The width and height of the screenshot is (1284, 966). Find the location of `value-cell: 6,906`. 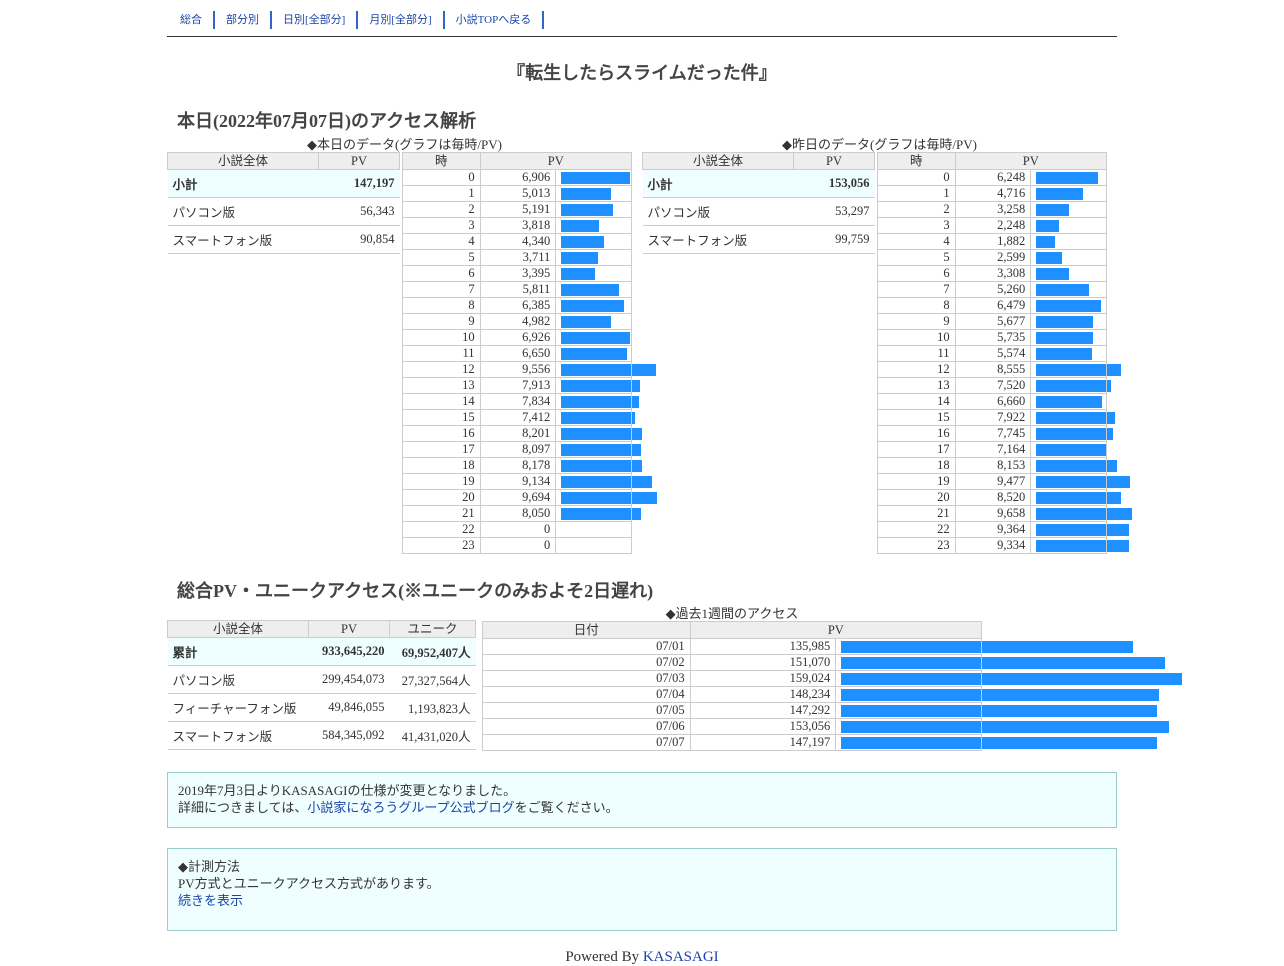

value-cell: 6,906 is located at coordinates (518, 177).